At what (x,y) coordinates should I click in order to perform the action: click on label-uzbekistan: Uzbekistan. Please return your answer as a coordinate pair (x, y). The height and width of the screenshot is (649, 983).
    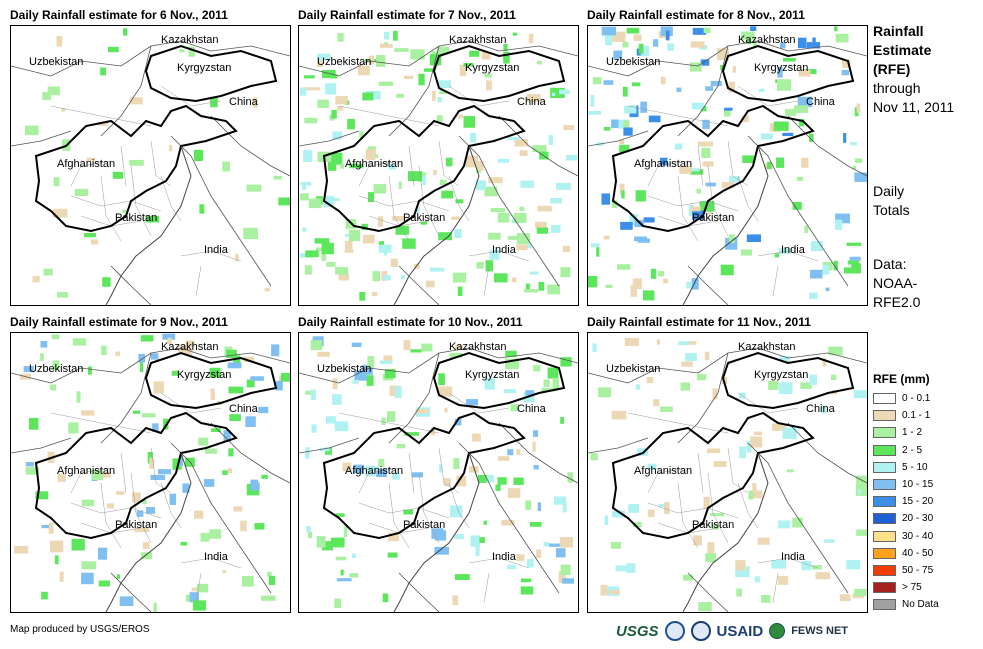
    Looking at the image, I should click on (56, 62).